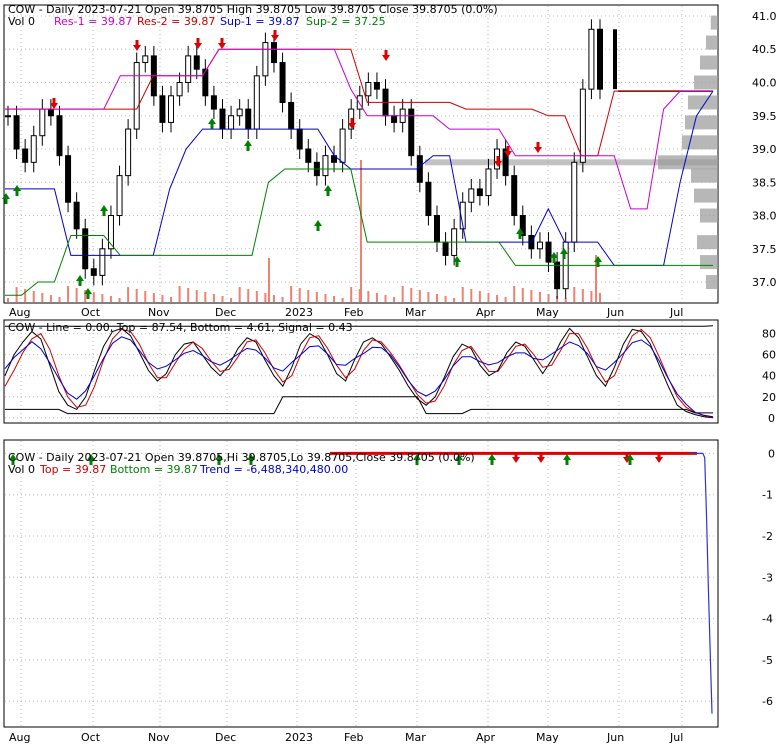 Image resolution: width=780 pixels, height=745 pixels. I want to click on osc-y-tick-label: 60, so click(769, 355).